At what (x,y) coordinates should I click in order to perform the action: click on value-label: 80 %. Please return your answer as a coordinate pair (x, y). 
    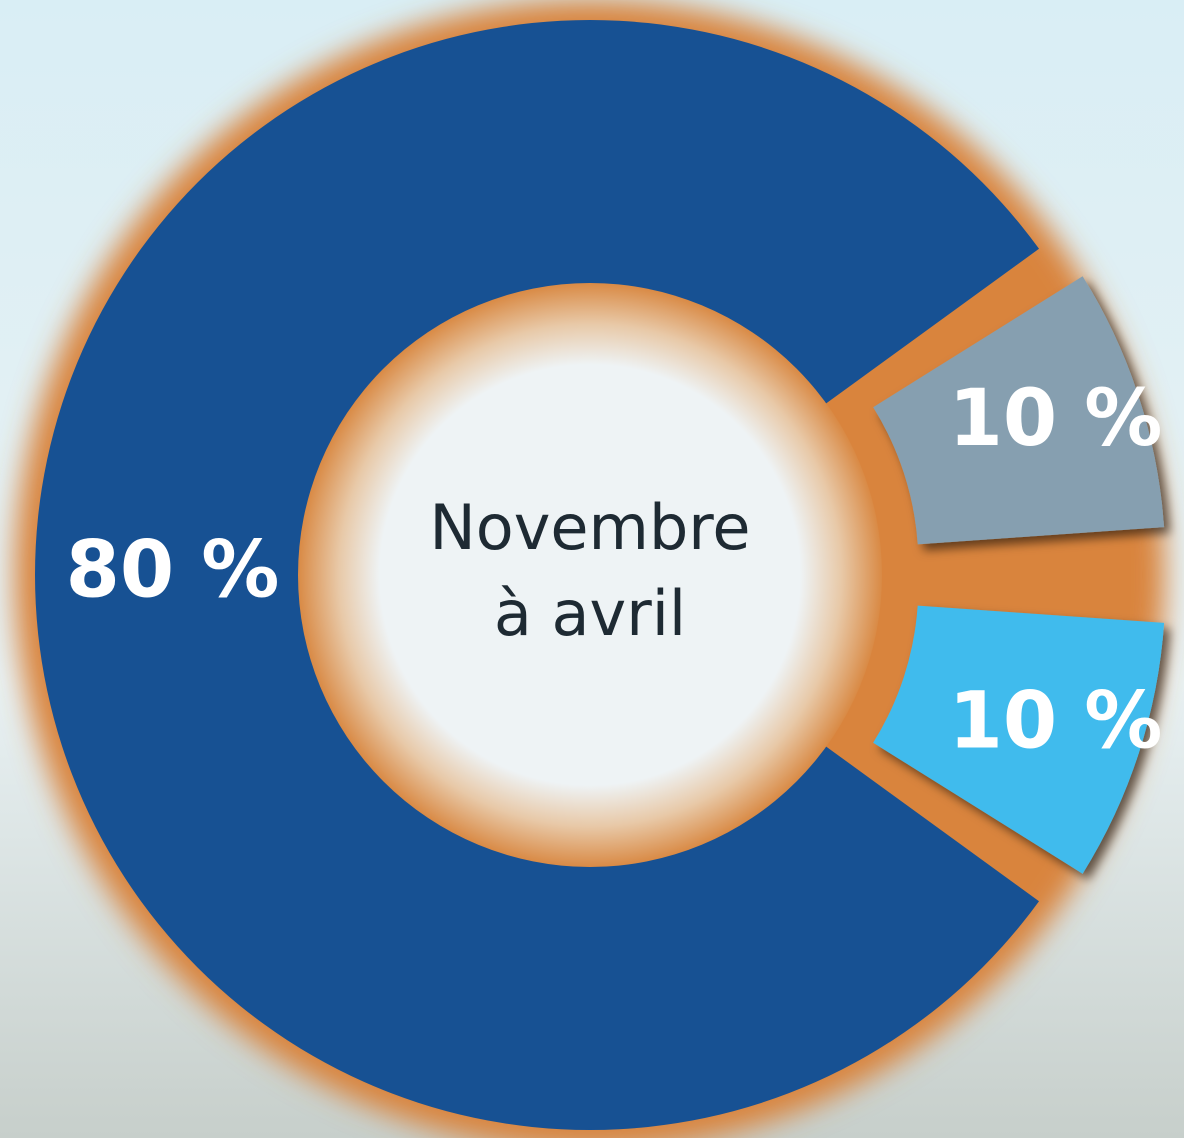
    Looking at the image, I should click on (173, 570).